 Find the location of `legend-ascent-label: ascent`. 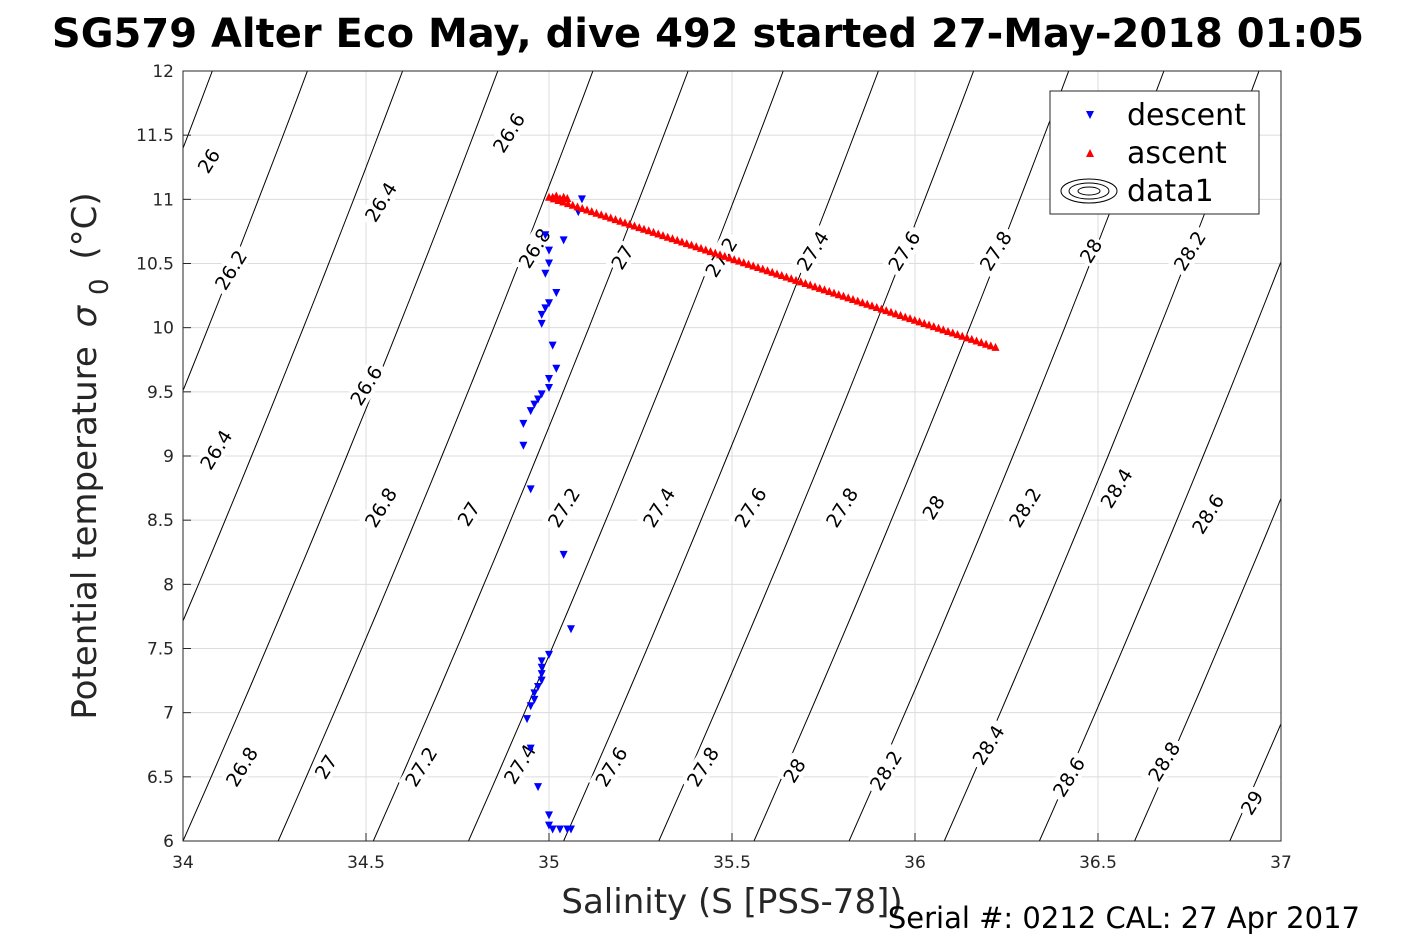

legend-ascent-label: ascent is located at coordinates (1177, 153).